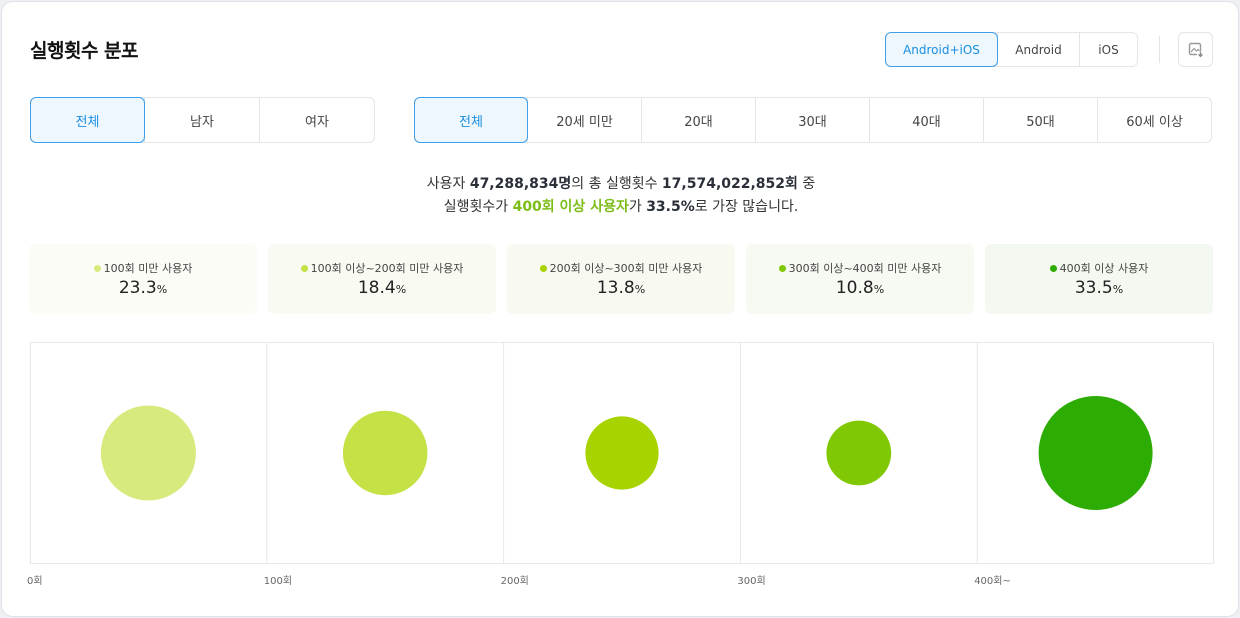 The image size is (1240, 618). What do you see at coordinates (471, 120) in the screenshot?
I see `tab-age-all: 전체` at bounding box center [471, 120].